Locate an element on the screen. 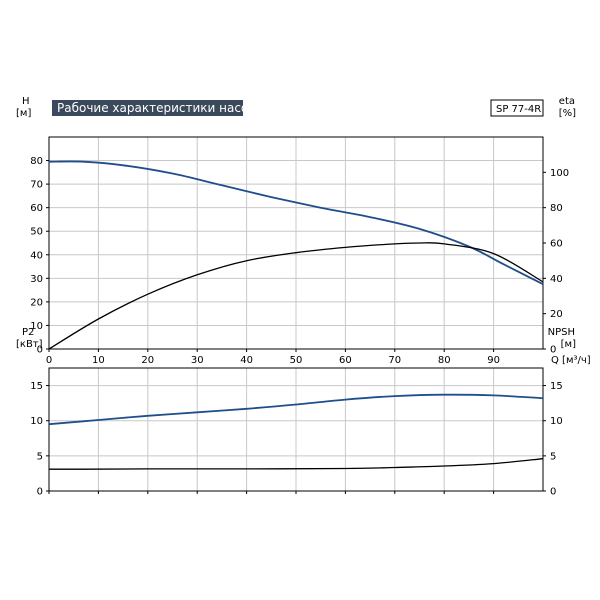 Image resolution: width=600 pixels, height=600 pixels. y-right-axis-label: NPSH is located at coordinates (561, 332).